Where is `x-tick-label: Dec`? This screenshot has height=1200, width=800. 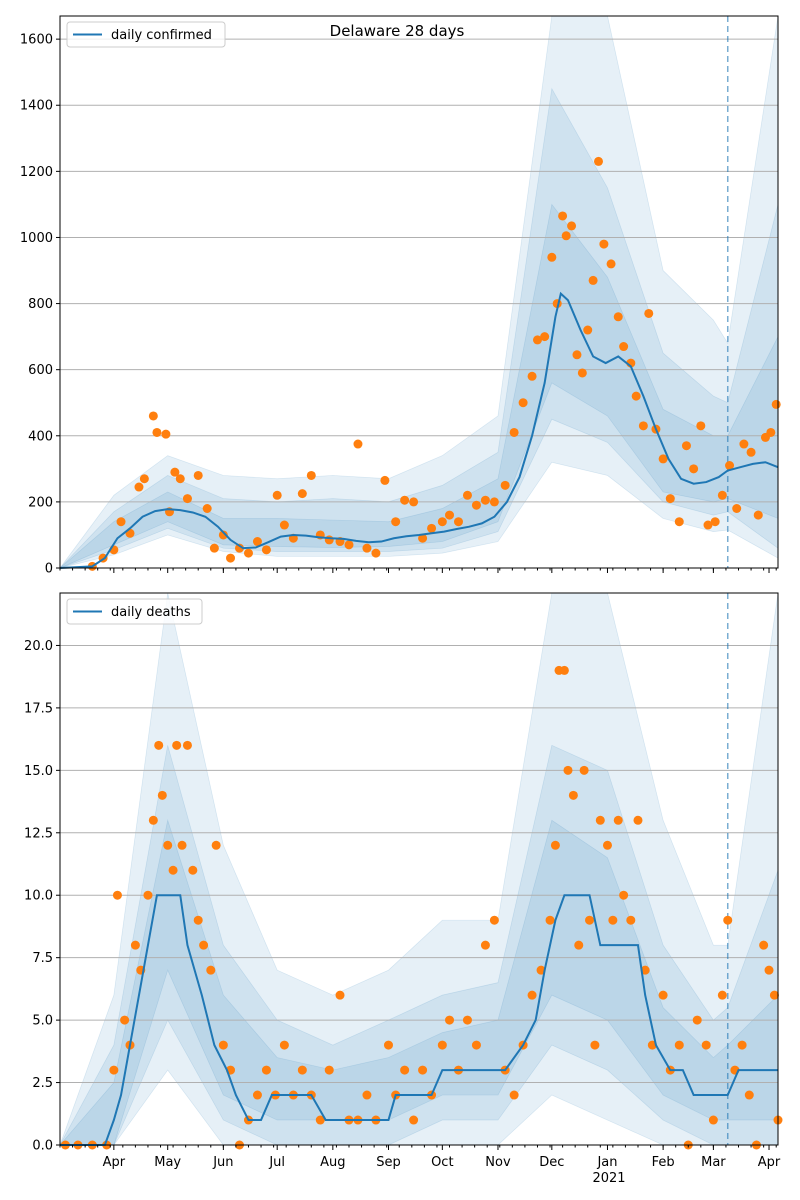
x-tick-label: Dec is located at coordinates (551, 1162).